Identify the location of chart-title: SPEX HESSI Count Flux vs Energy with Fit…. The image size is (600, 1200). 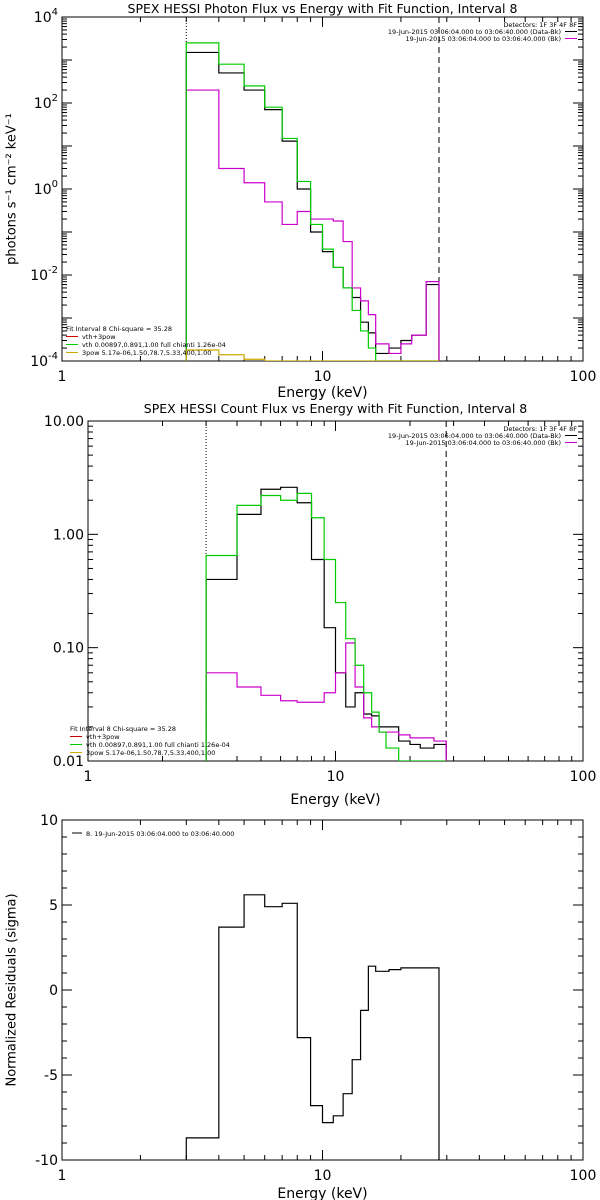
(335, 408).